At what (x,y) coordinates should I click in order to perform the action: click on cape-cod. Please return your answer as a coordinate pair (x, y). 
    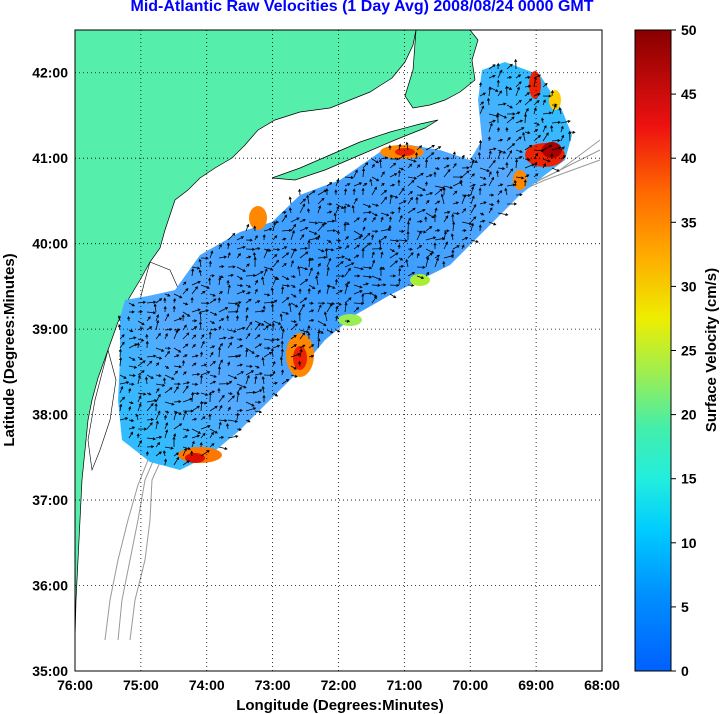
    Looking at the image, I should click on (441, 69).